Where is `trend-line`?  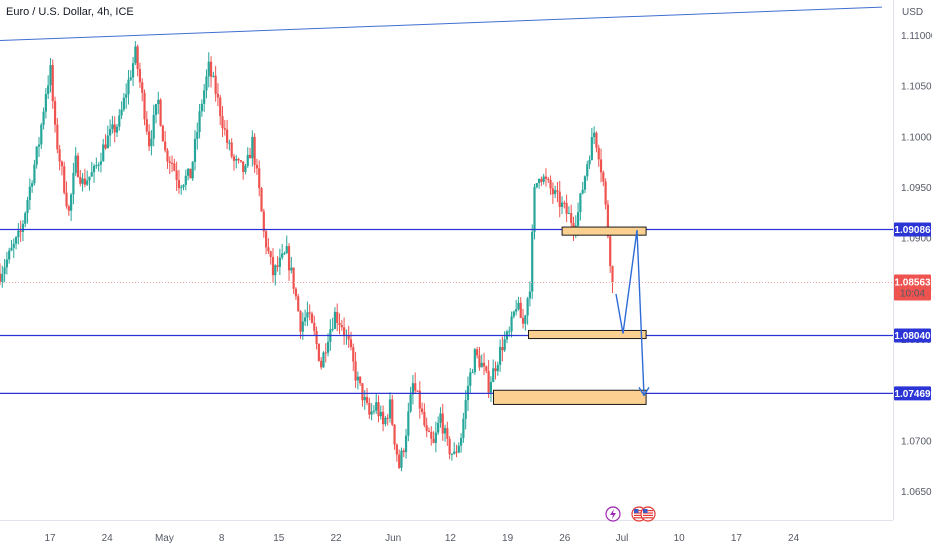 trend-line is located at coordinates (441, 24).